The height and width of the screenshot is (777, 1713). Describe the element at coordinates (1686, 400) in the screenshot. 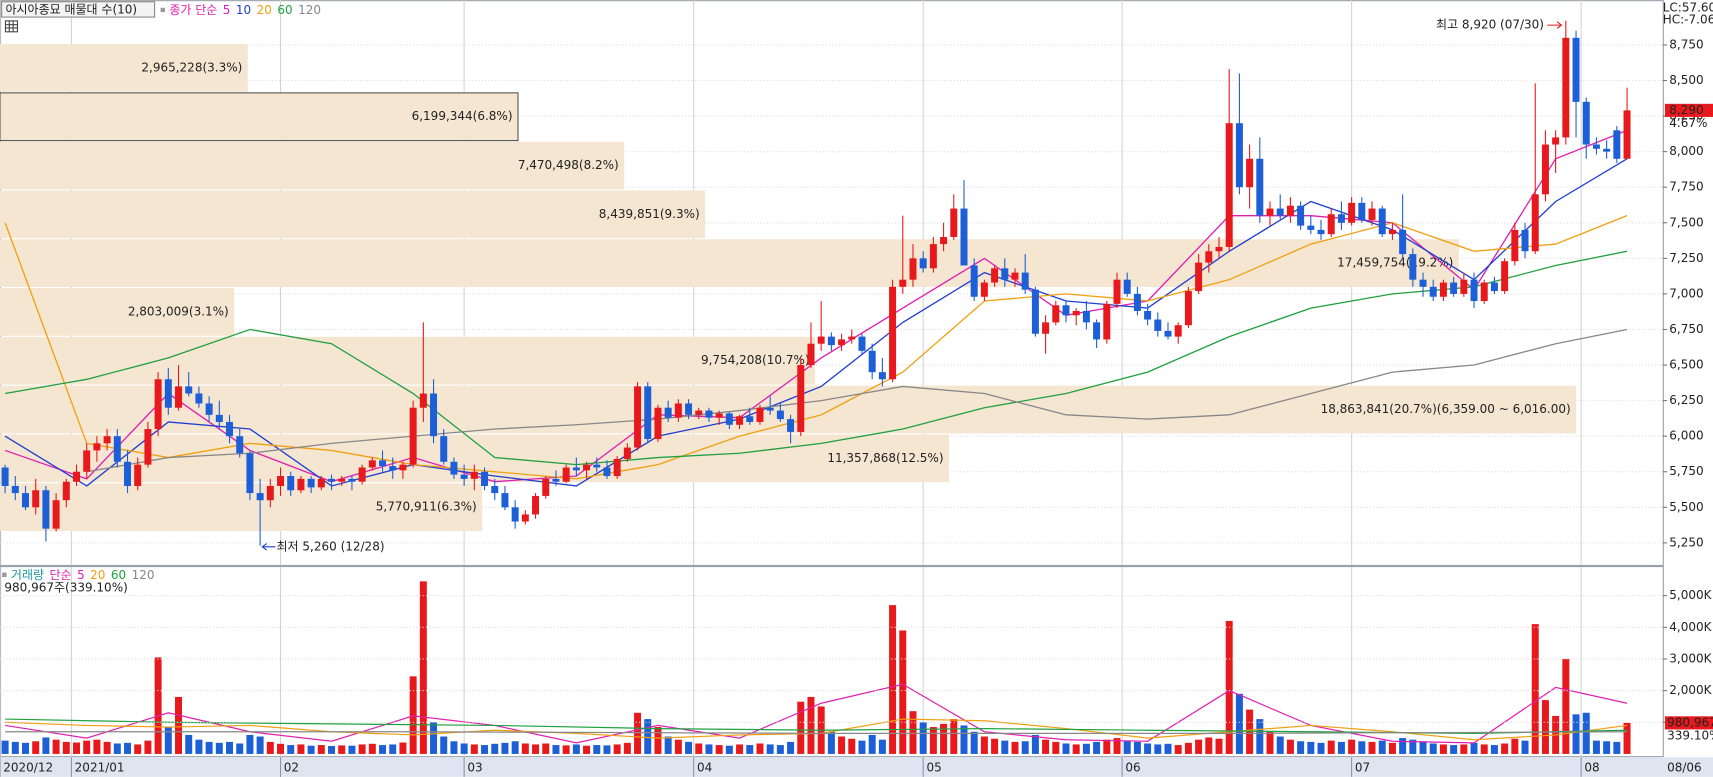

I see `y-tick-label: 6,250` at that location.